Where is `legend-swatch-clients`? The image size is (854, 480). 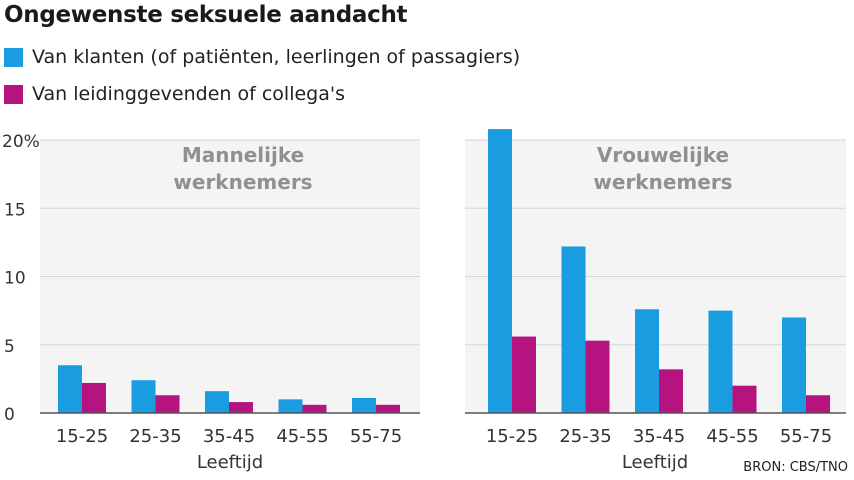
legend-swatch-clients is located at coordinates (13, 57).